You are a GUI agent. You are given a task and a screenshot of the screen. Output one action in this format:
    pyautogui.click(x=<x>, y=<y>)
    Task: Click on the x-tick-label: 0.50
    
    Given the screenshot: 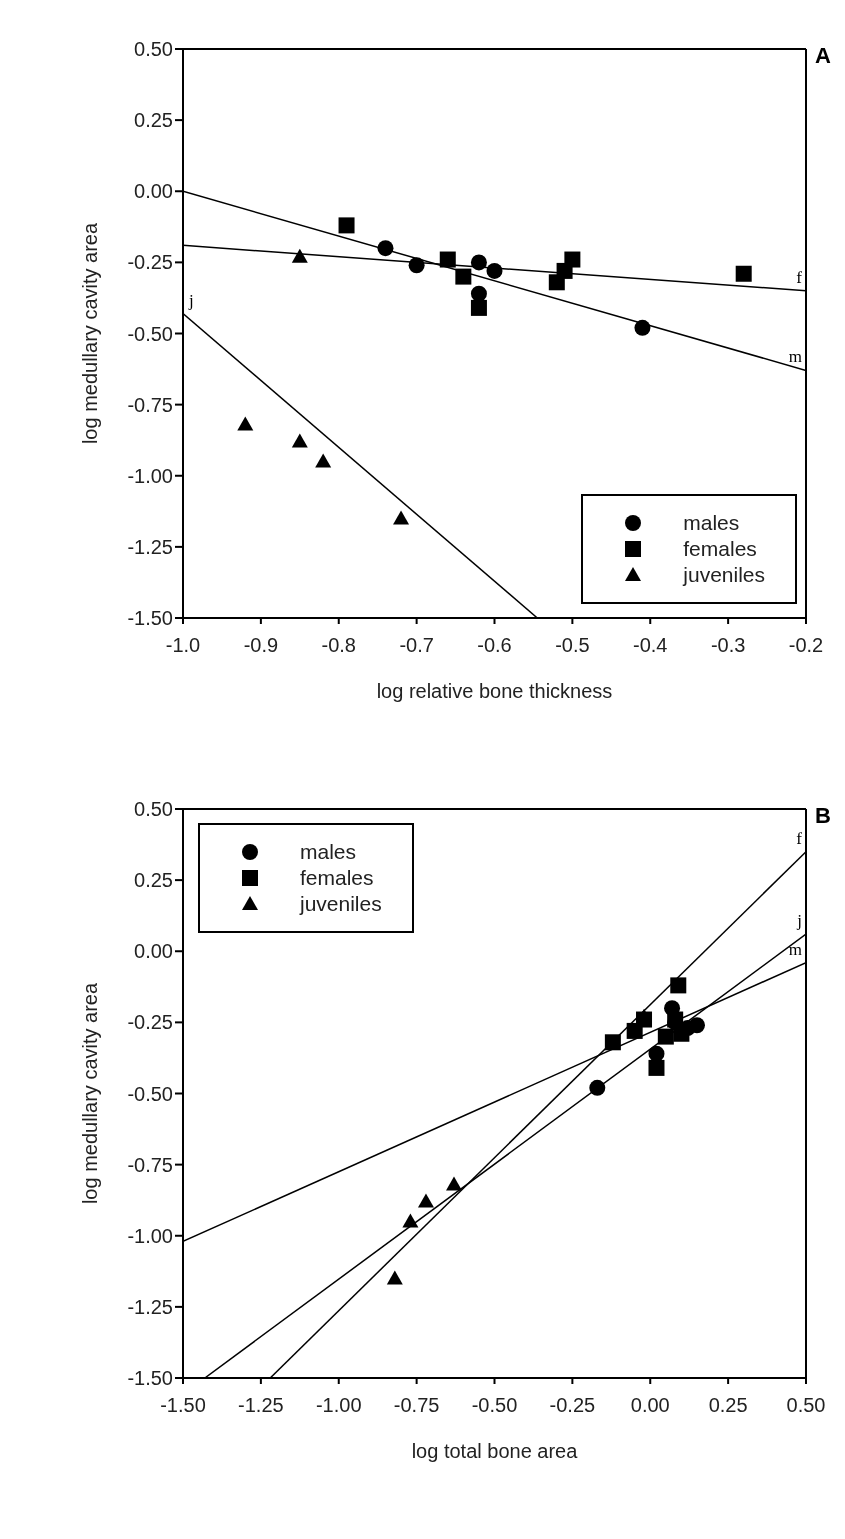 What is the action you would take?
    pyautogui.click(x=806, y=1405)
    